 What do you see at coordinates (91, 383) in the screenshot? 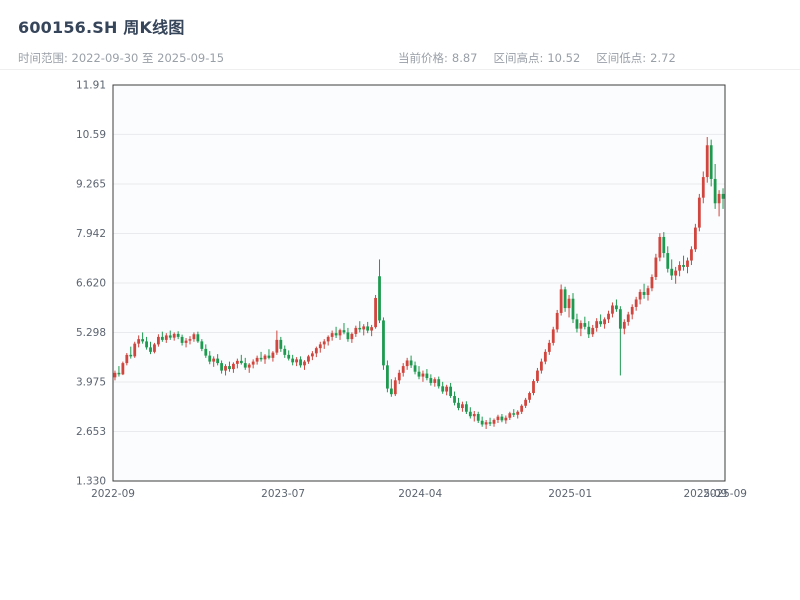
I see `svg-text: 3.975` at bounding box center [91, 383].